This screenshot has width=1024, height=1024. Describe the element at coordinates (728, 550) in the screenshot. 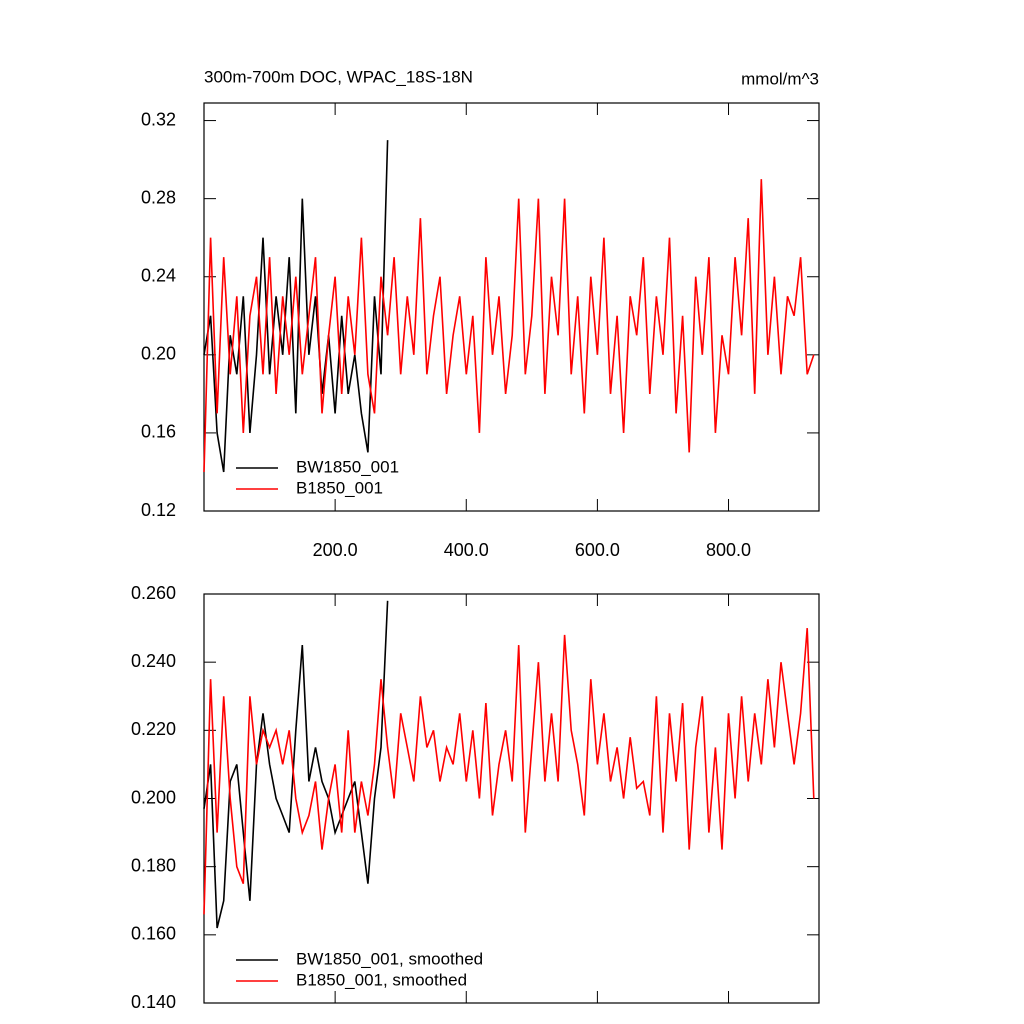

I see `x-tick-label: 800.0` at that location.